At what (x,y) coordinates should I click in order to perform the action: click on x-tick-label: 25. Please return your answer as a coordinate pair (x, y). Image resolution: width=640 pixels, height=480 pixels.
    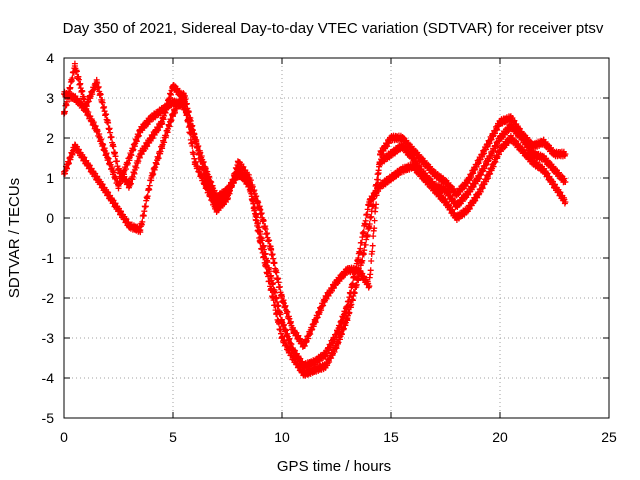
    Looking at the image, I should click on (609, 437).